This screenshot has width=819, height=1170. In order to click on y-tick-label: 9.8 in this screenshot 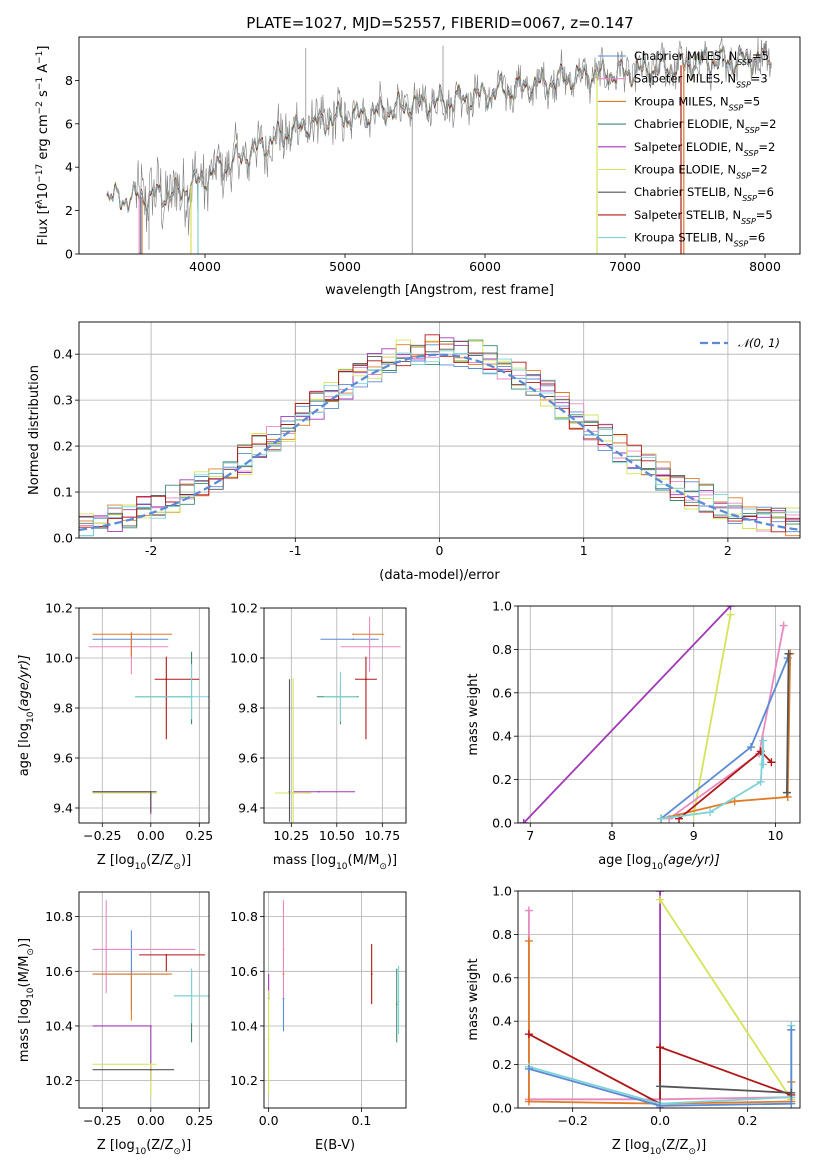, I will do `click(63, 708)`.